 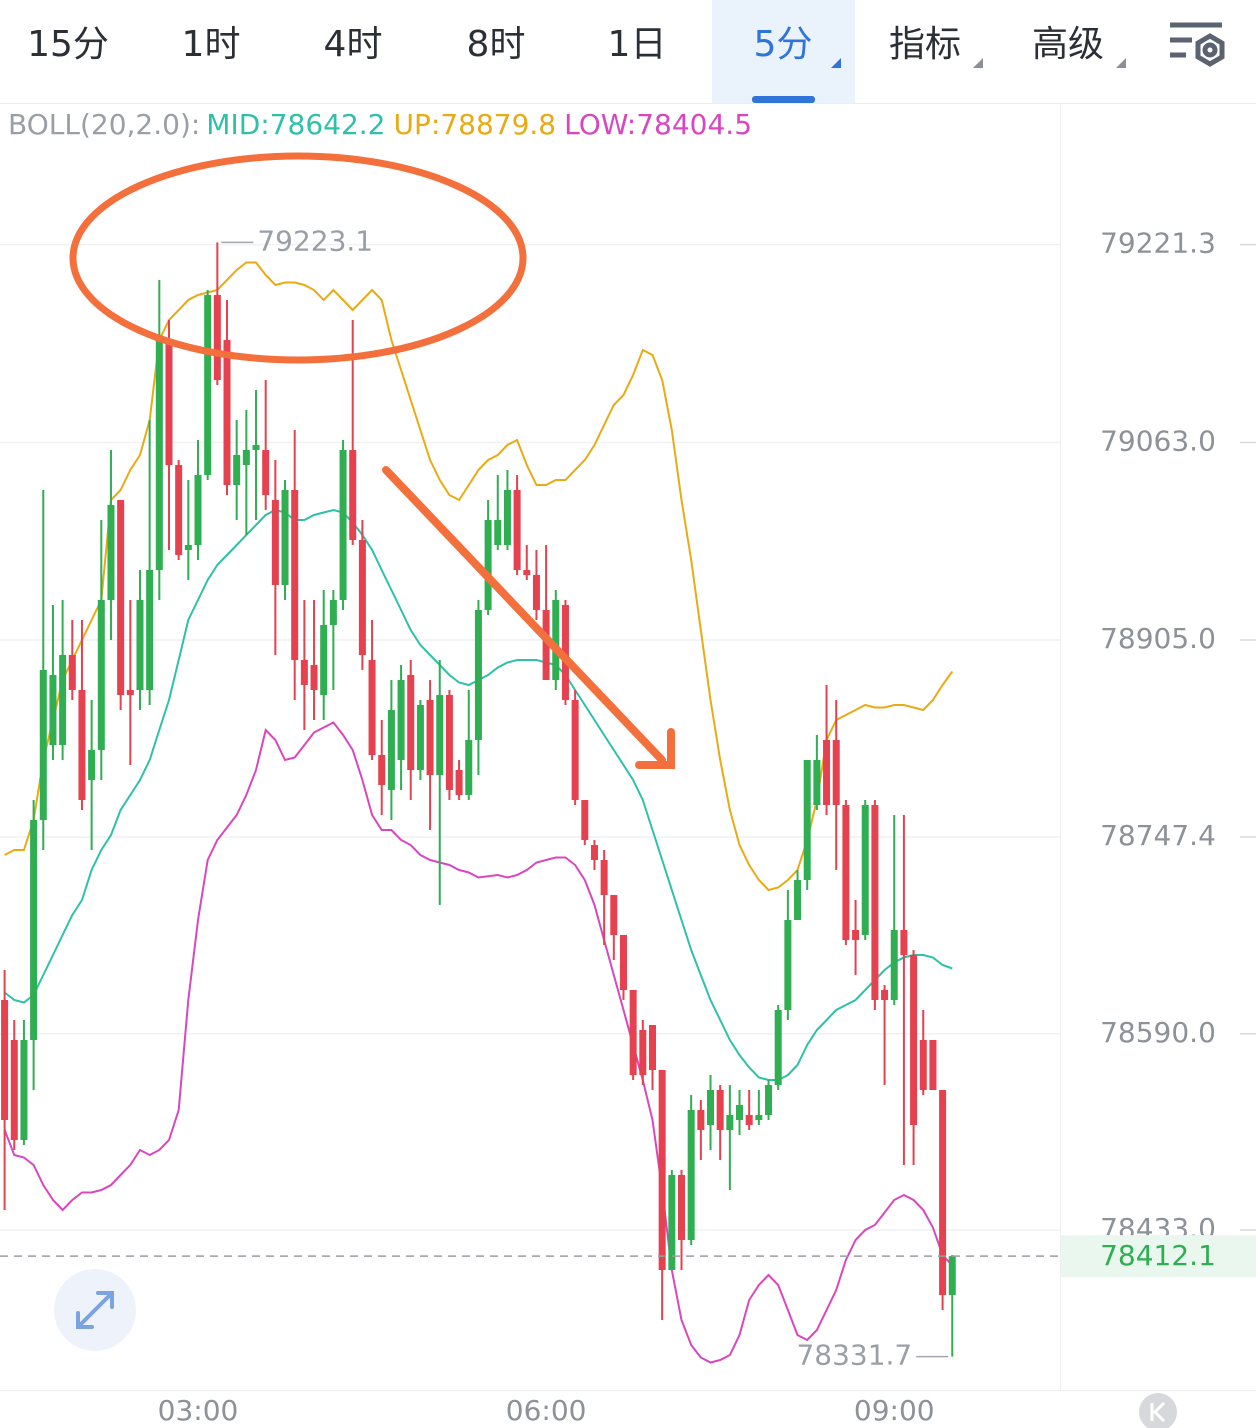 What do you see at coordinates (1158, 441) in the screenshot?
I see `y-tick-label: 79063.0` at bounding box center [1158, 441].